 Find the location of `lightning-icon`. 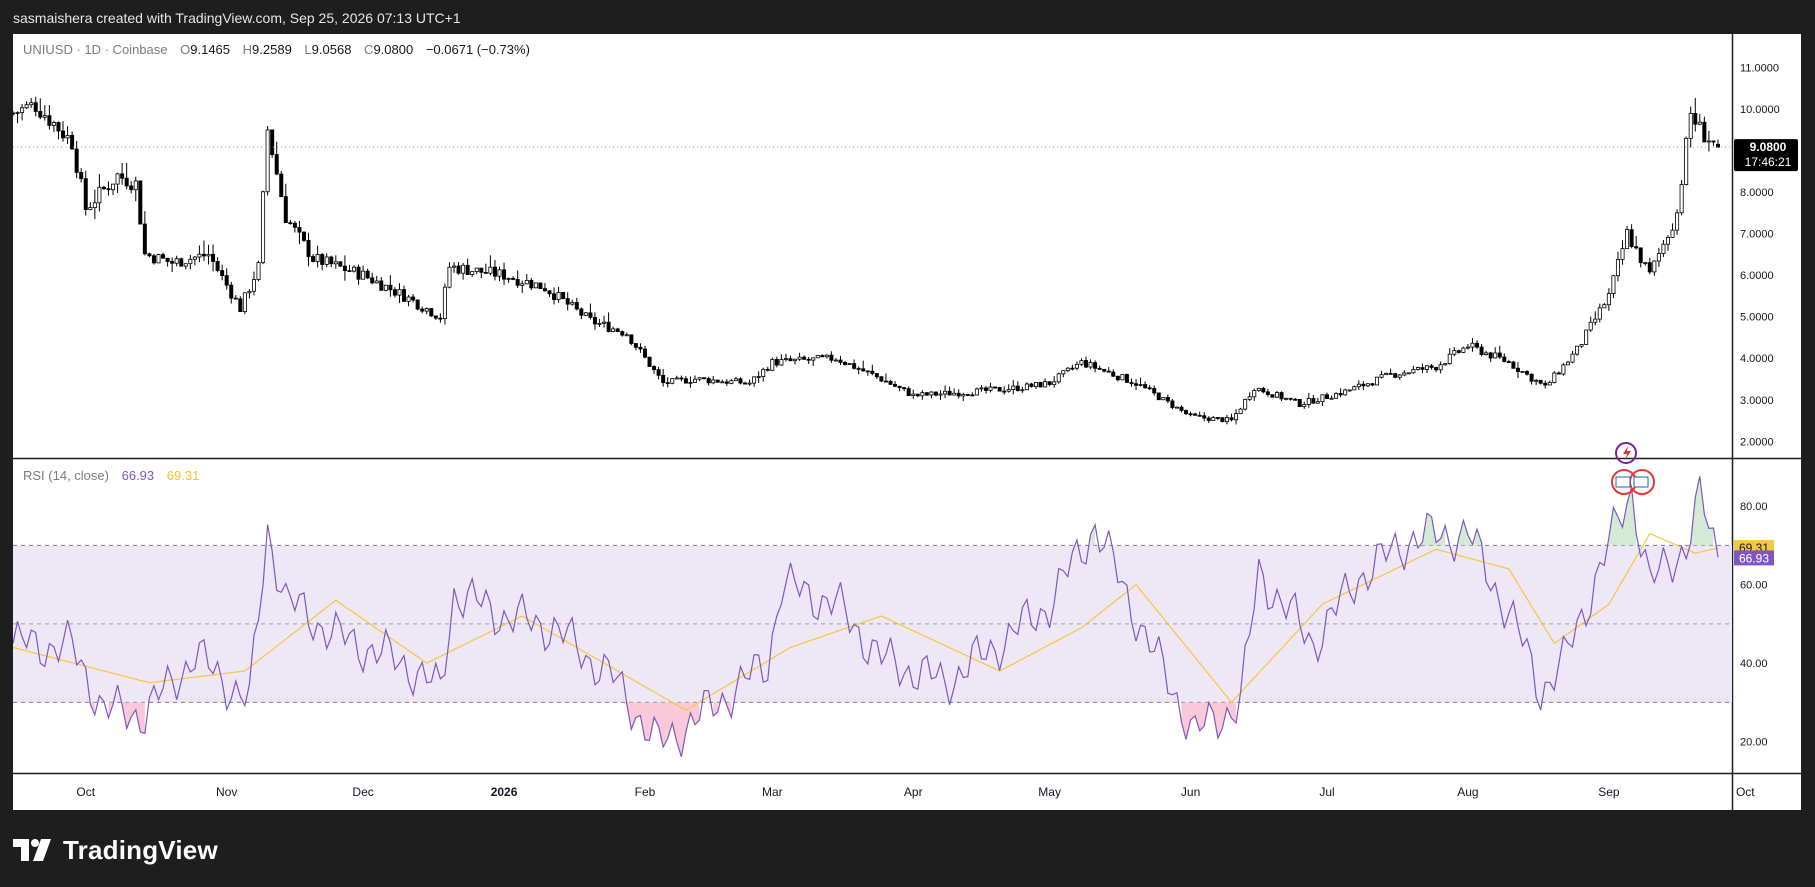

lightning-icon is located at coordinates (1627, 453).